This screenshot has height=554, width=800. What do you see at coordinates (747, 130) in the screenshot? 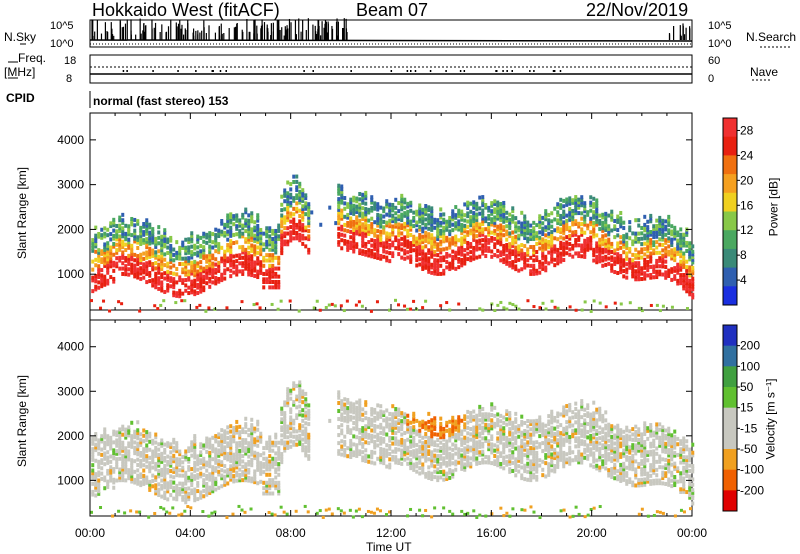
I see `colorbar-tick-label: 28` at bounding box center [747, 130].